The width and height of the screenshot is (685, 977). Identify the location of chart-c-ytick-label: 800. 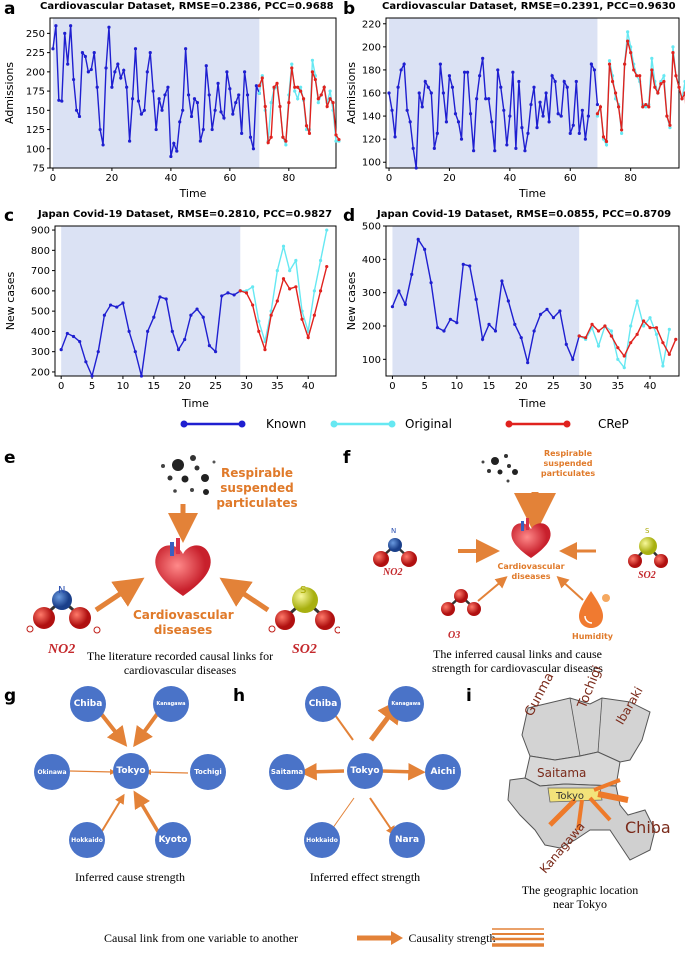
(40, 251).